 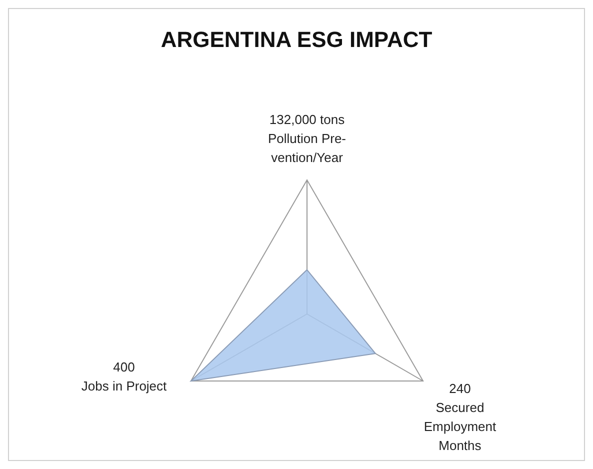 I want to click on spoke-label: 240 Secured Employment Months, so click(x=460, y=417).